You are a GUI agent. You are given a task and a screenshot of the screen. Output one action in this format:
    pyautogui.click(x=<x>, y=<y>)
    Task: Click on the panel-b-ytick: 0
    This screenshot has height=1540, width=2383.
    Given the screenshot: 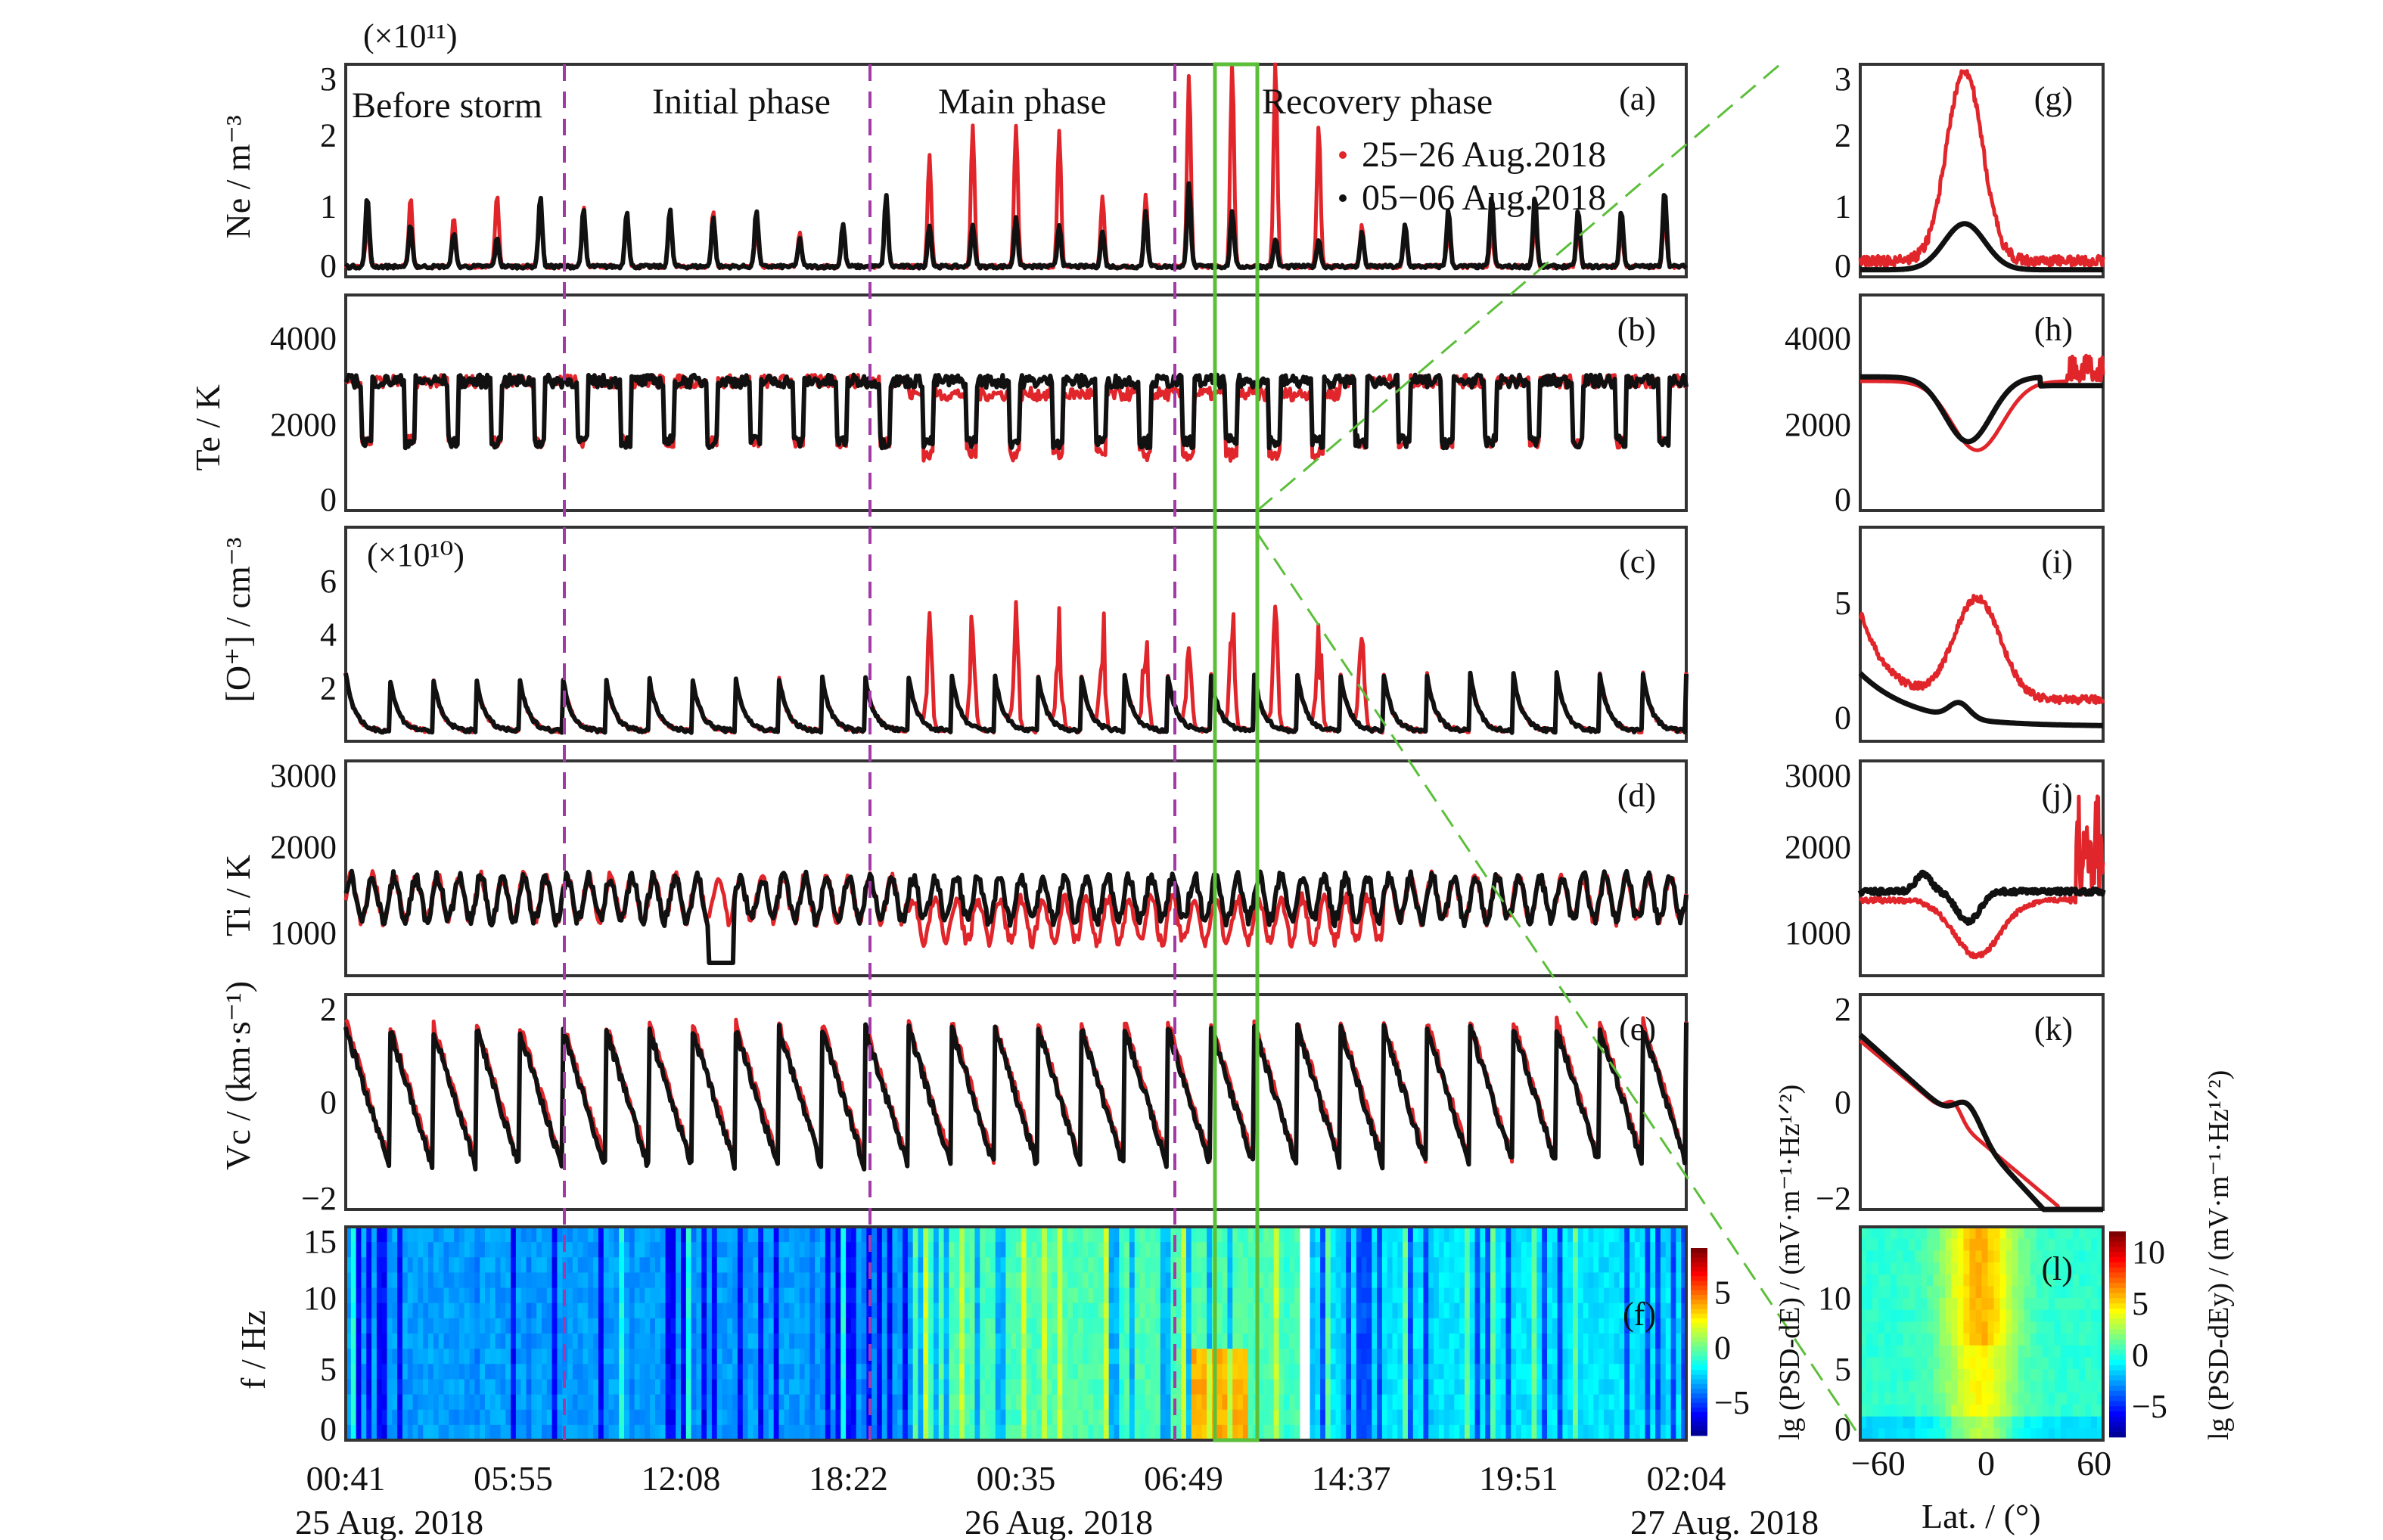 What is the action you would take?
    pyautogui.click(x=328, y=499)
    